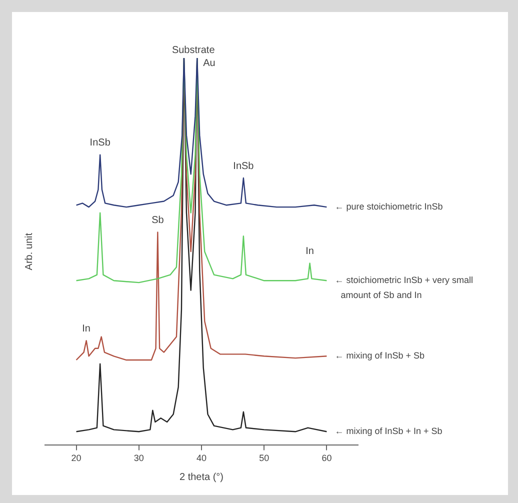 The height and width of the screenshot is (503, 518). What do you see at coordinates (388, 207) in the screenshot?
I see `series-label: ← pure stoichiometric InSb` at bounding box center [388, 207].